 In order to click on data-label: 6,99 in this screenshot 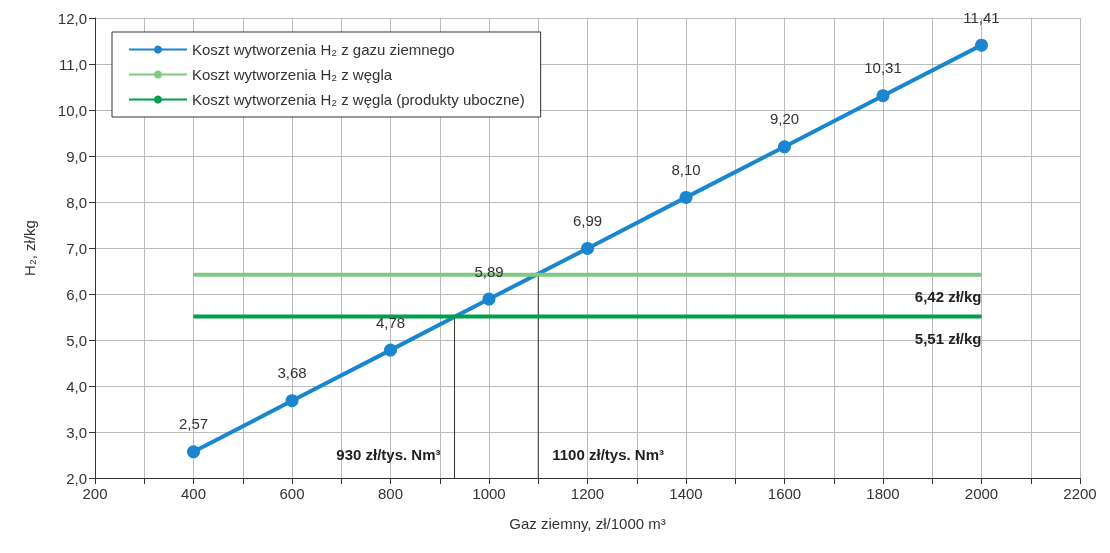, I will do `click(587, 220)`.